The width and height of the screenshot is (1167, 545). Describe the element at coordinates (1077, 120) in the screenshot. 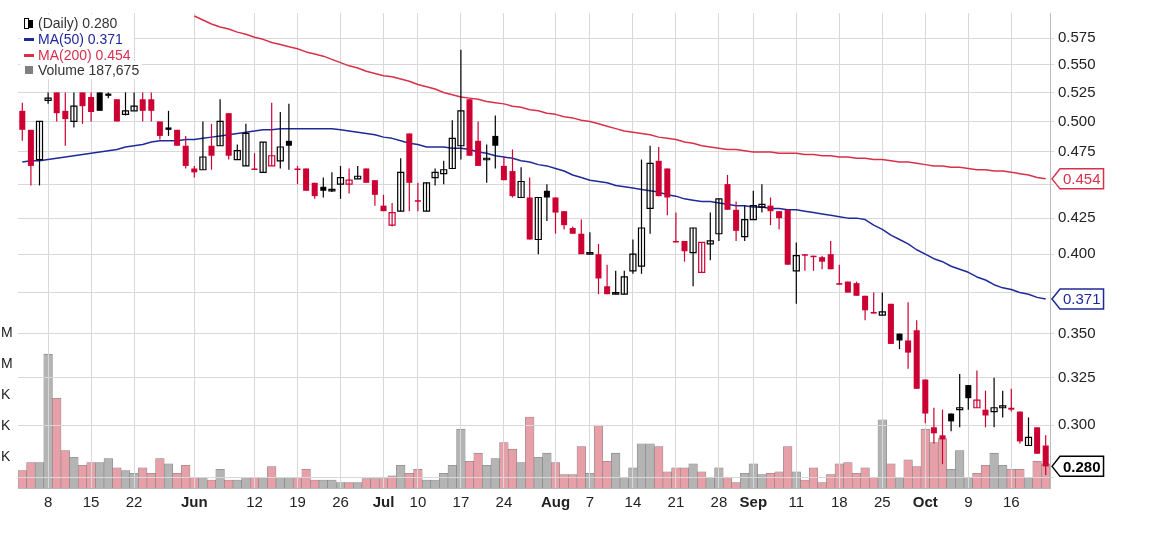

I see `y-tick-label: 0.500` at that location.